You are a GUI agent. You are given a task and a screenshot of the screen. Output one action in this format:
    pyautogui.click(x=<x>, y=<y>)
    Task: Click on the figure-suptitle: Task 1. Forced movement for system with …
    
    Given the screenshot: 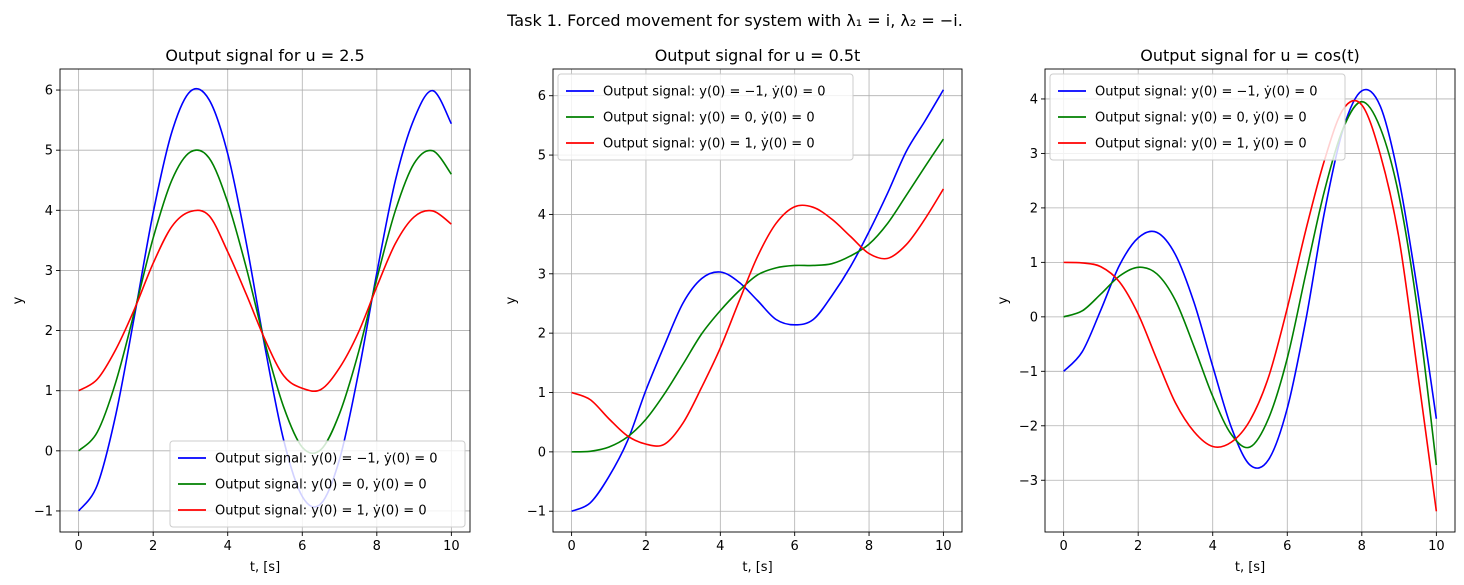 What is the action you would take?
    pyautogui.click(x=734, y=20)
    